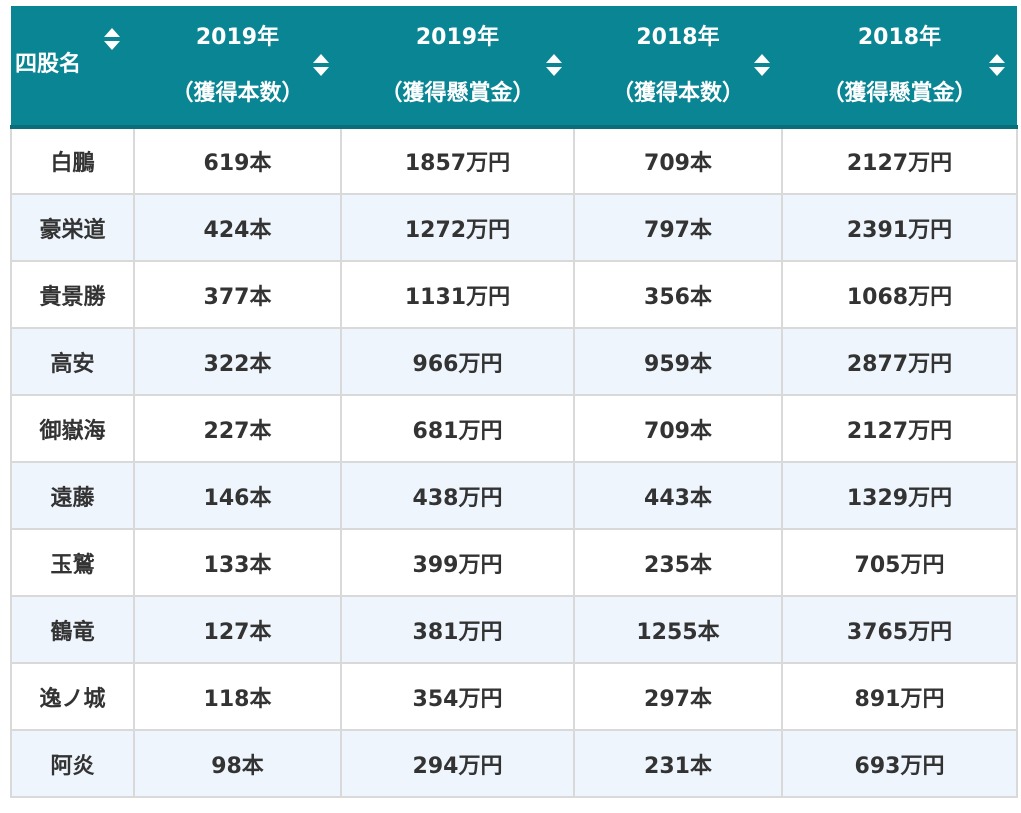 This screenshot has height=813, width=1021. What do you see at coordinates (899, 763) in the screenshot?
I see `cell-2018-prize: 693万円` at bounding box center [899, 763].